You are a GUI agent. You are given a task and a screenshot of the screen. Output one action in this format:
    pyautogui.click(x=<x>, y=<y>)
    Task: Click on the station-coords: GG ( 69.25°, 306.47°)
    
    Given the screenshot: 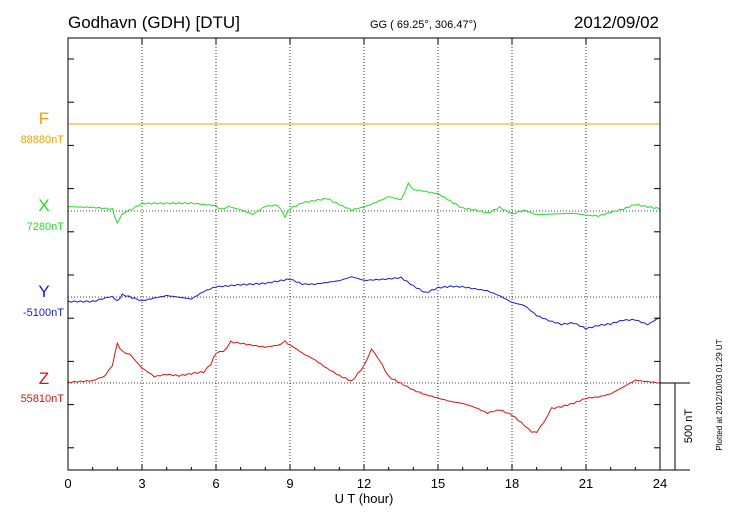 What is the action you would take?
    pyautogui.click(x=423, y=25)
    